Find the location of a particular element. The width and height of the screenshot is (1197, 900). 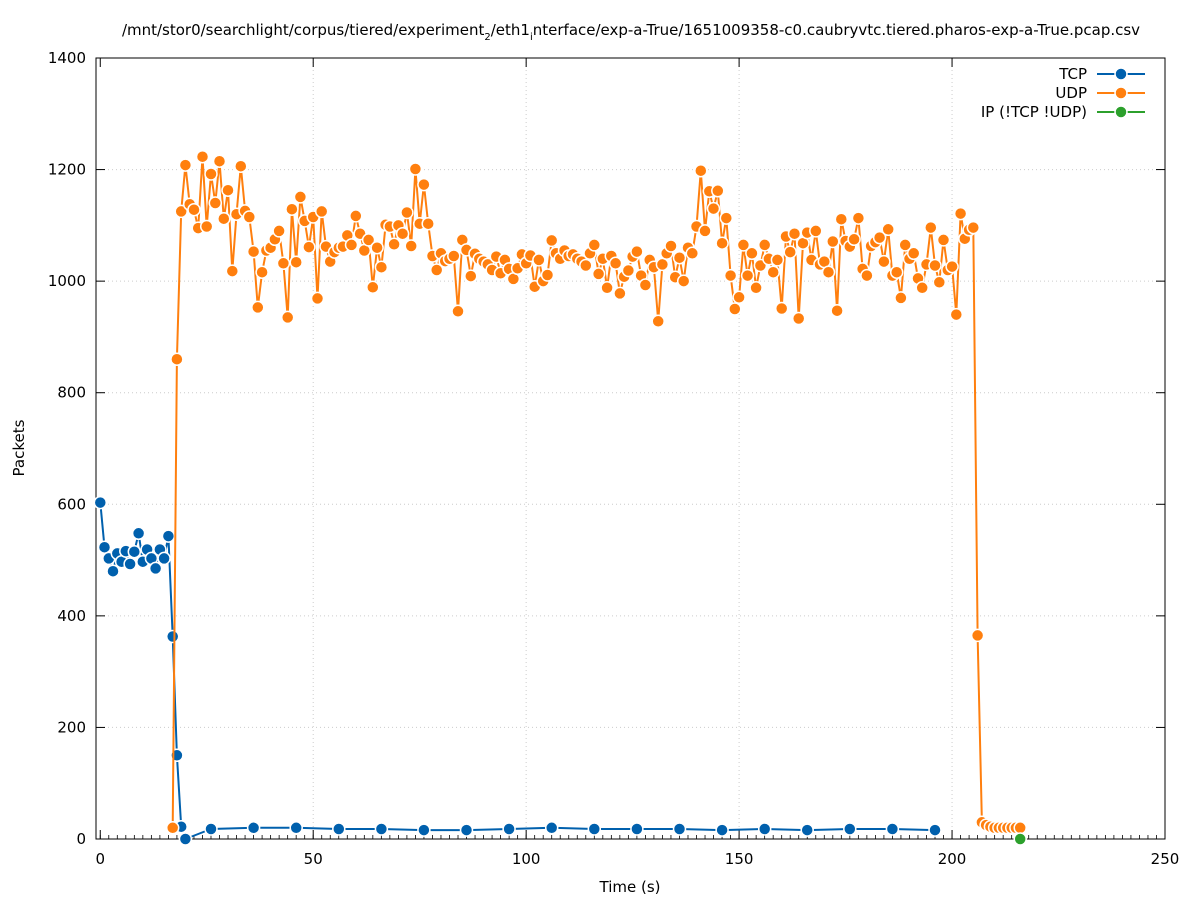

y-tick-label: 1000 is located at coordinates (67, 281).